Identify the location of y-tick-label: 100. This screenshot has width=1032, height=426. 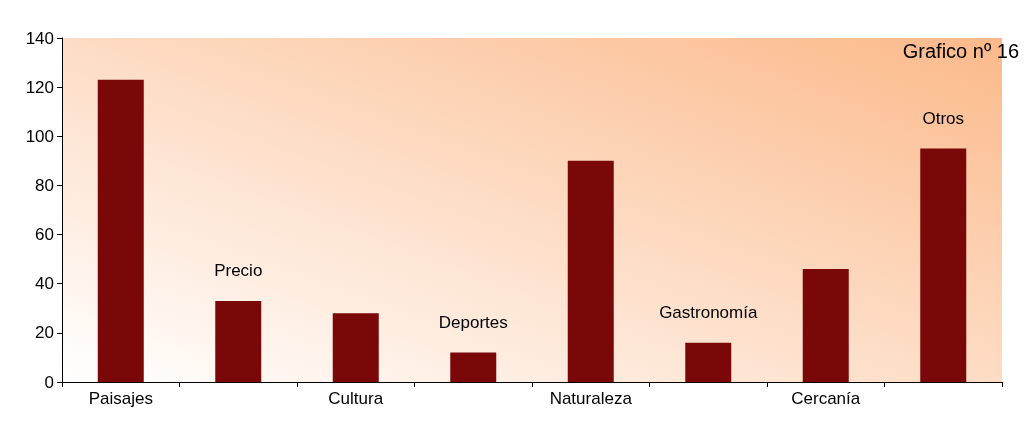
(39, 136).